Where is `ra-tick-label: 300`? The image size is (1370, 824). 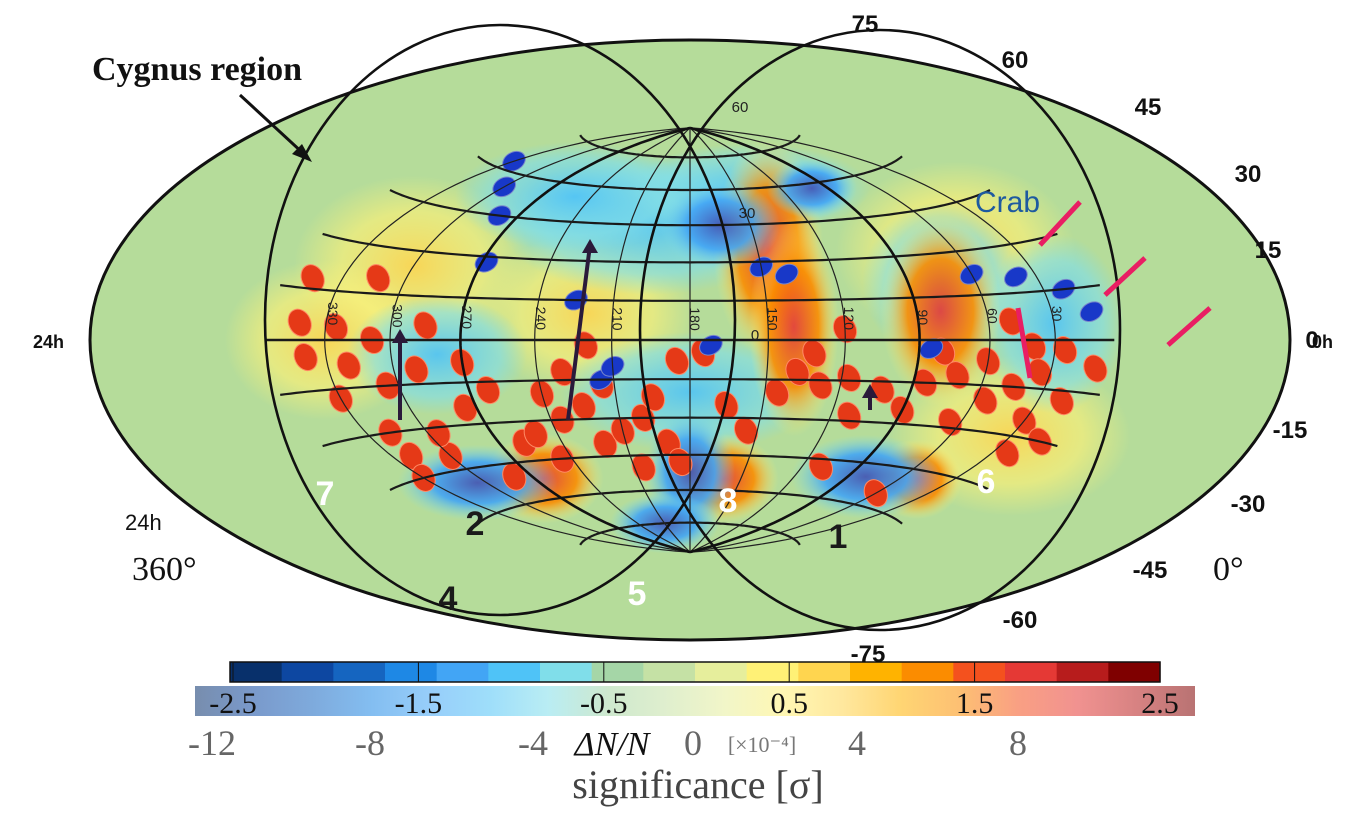 ra-tick-label: 300 is located at coordinates (397, 316).